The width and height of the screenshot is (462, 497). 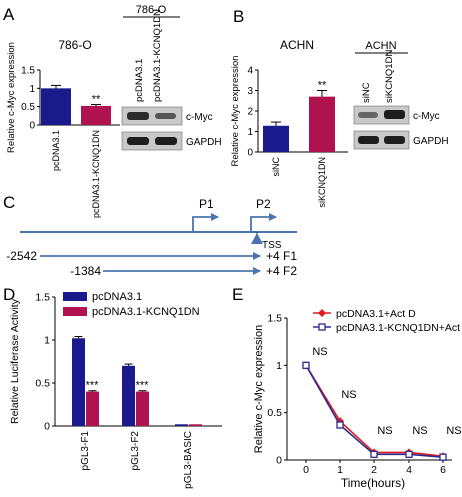 What do you see at coordinates (399, 328) in the screenshot?
I see `legend-label: pcDNA3.1-KCNQ1DN+Act D` at bounding box center [399, 328].